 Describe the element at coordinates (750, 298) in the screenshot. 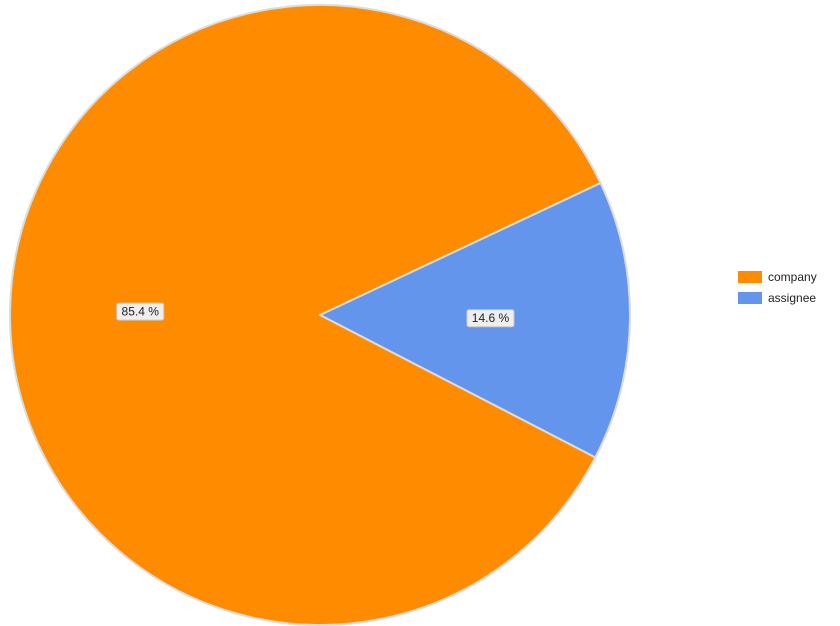

I see `legend-swatch-assignee` at that location.